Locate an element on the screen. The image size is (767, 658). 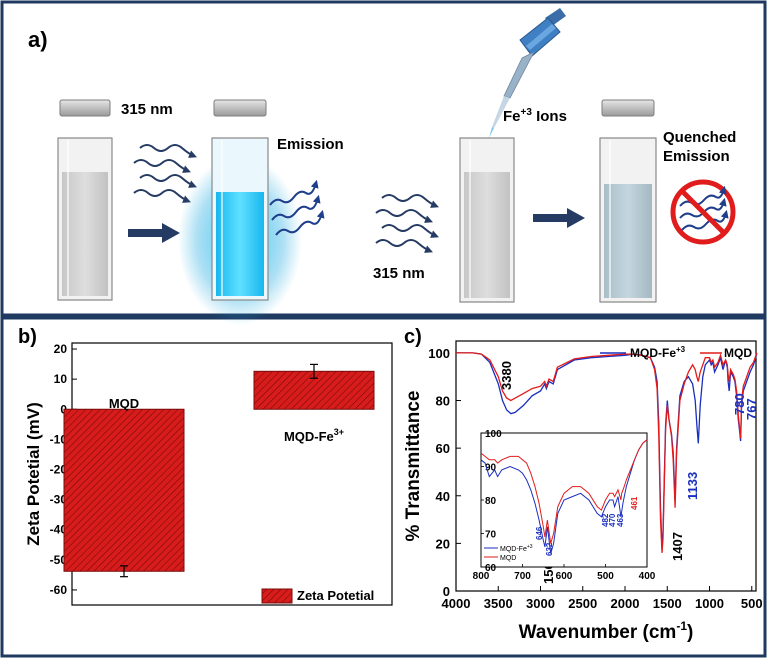
inset-x-tick-label: 600 is located at coordinates (564, 576).